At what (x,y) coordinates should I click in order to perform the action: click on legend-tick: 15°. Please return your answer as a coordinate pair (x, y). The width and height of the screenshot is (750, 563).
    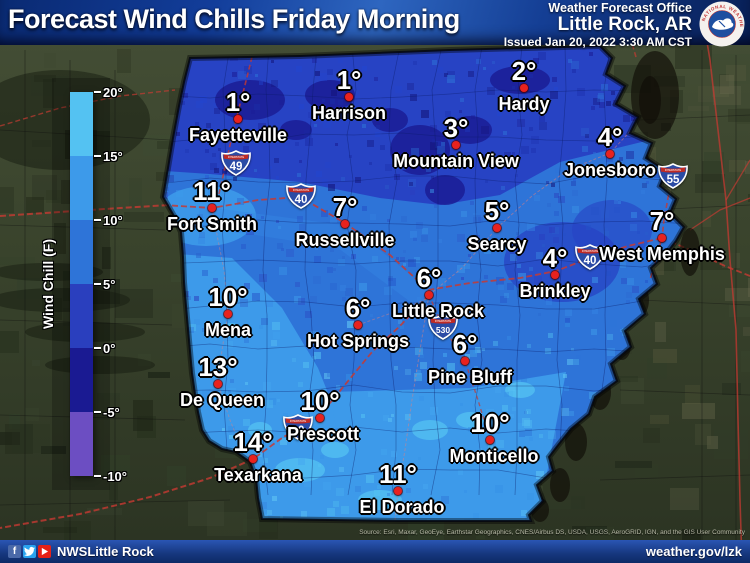
    Looking at the image, I should click on (108, 156).